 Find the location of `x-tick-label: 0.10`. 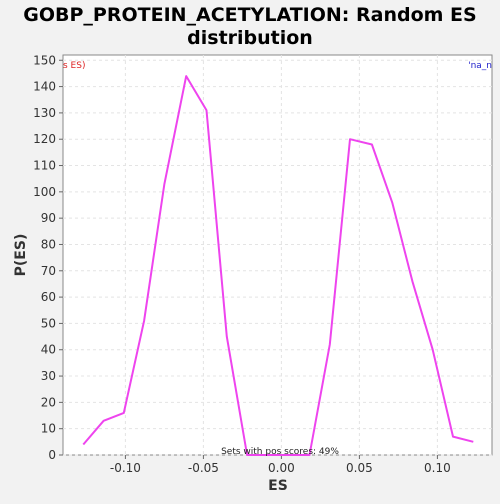

x-tick-label: 0.10 is located at coordinates (437, 468).